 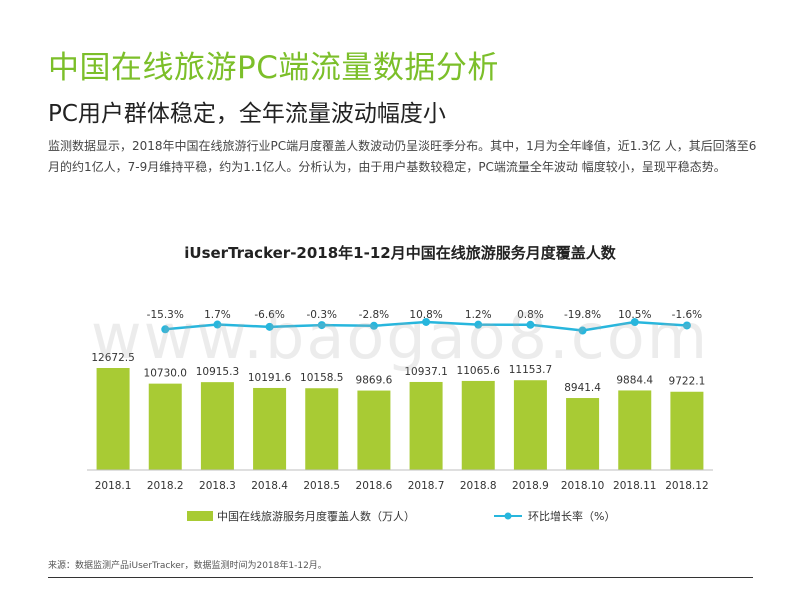 I want to click on growth-rate-label: -6.6%, so click(x=269, y=315).